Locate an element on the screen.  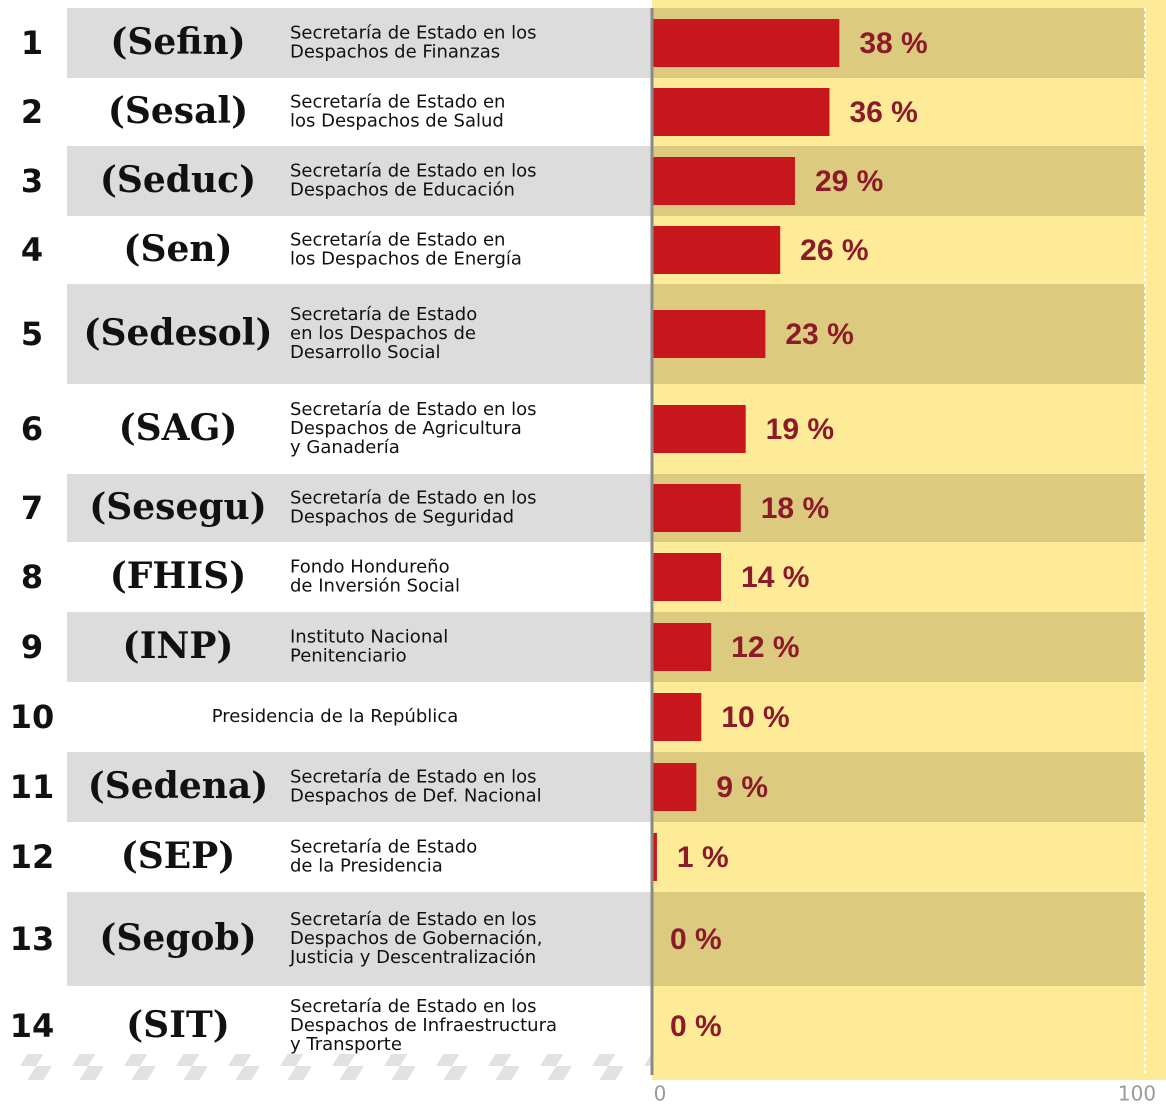
entity-name: y Ganadería is located at coordinates (345, 447).